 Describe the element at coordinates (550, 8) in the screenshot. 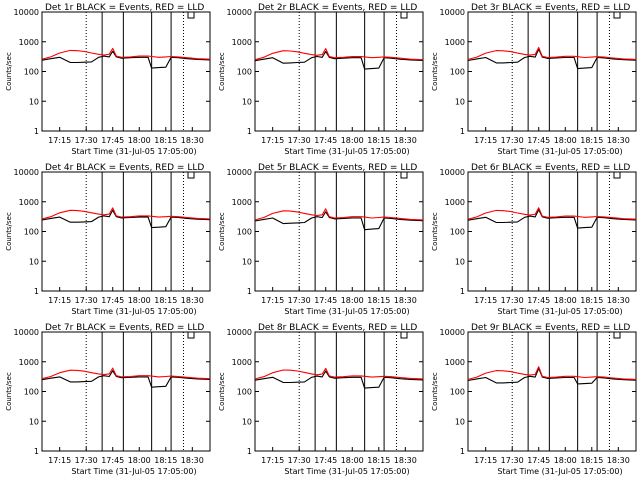

I see `chart-title: Det 3r BLACK = Events, RED = LLD` at that location.